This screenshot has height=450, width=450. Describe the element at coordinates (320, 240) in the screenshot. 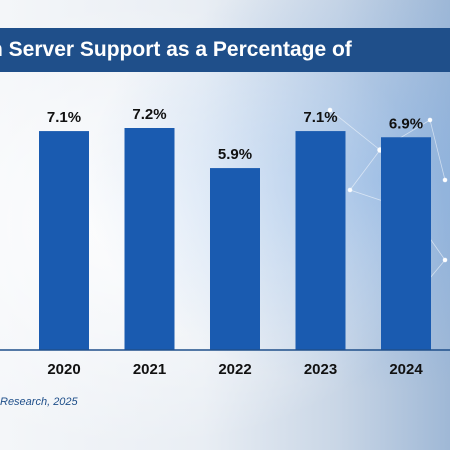

I see `bar-2023` at that location.